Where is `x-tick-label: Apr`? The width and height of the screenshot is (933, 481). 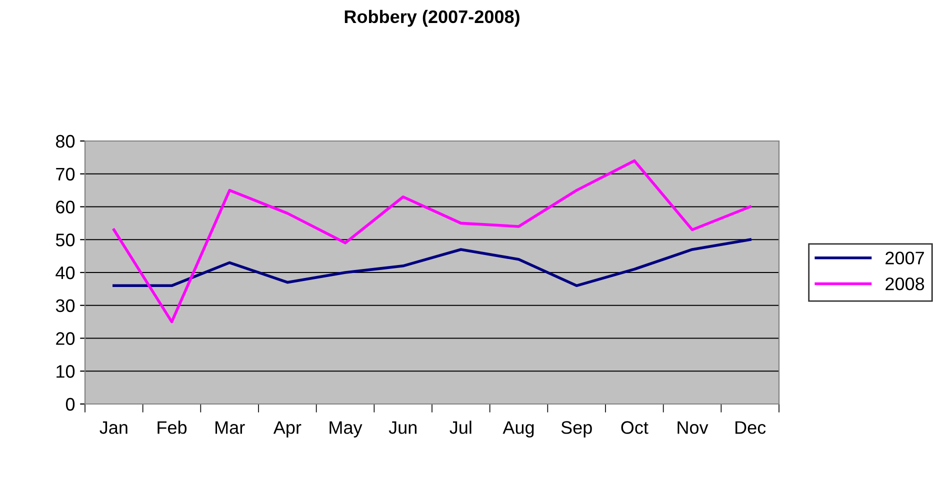
x-tick-label: Apr is located at coordinates (287, 429).